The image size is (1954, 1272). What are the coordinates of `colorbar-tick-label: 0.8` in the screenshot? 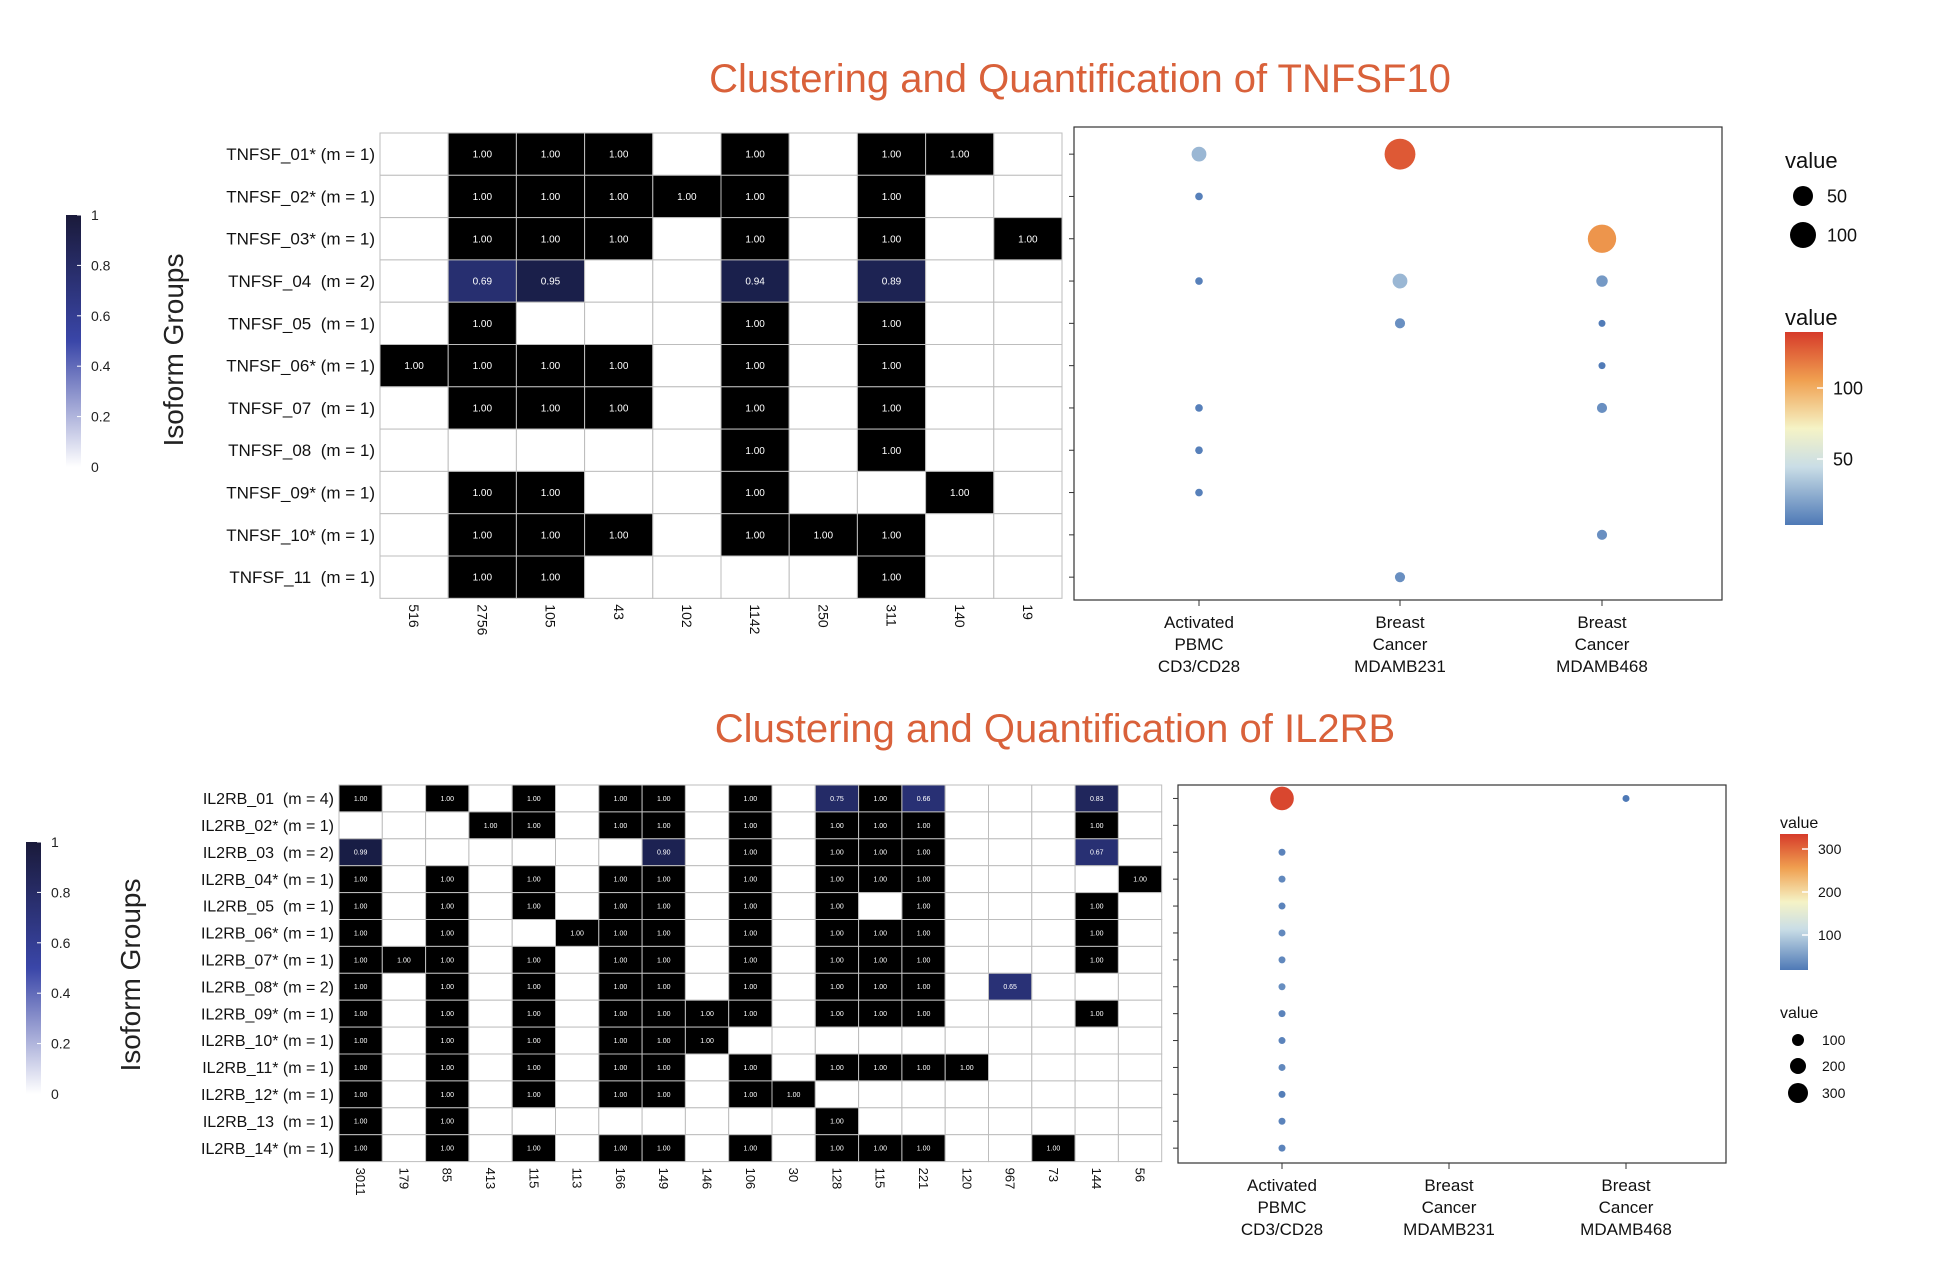 It's located at (101, 265).